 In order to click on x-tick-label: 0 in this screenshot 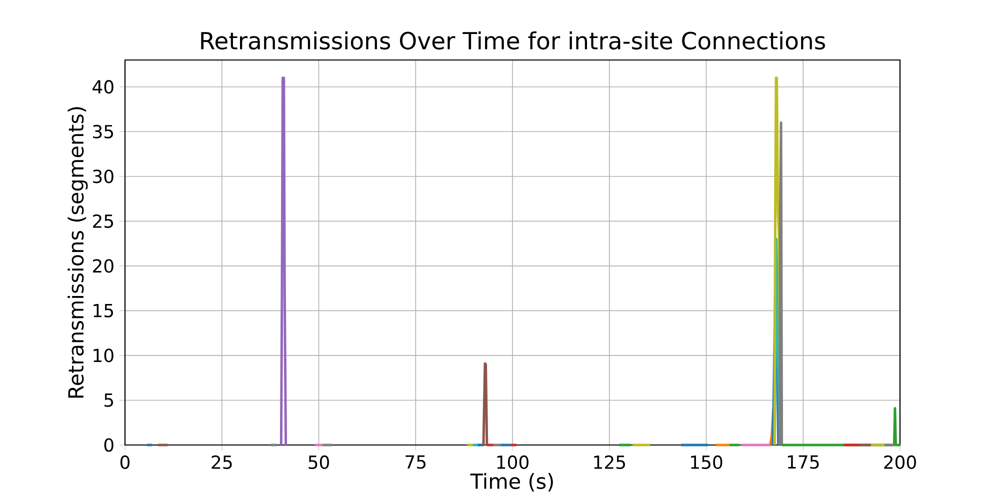, I will do `click(125, 462)`.